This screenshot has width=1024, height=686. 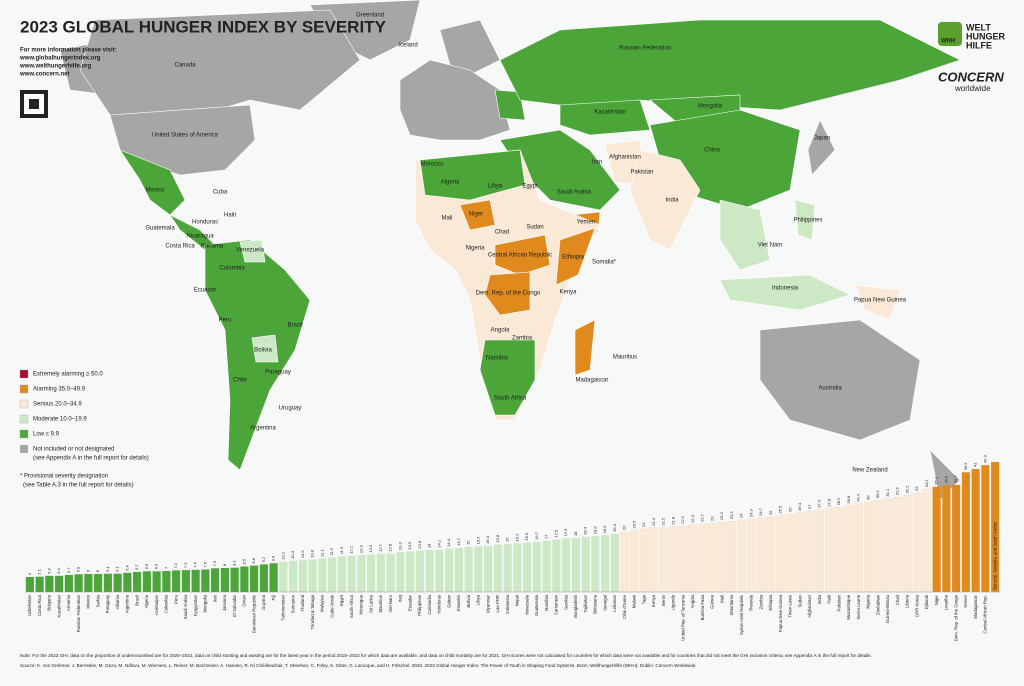 What do you see at coordinates (745, 235) in the screenshot?
I see `southeast-asia` at bounding box center [745, 235].